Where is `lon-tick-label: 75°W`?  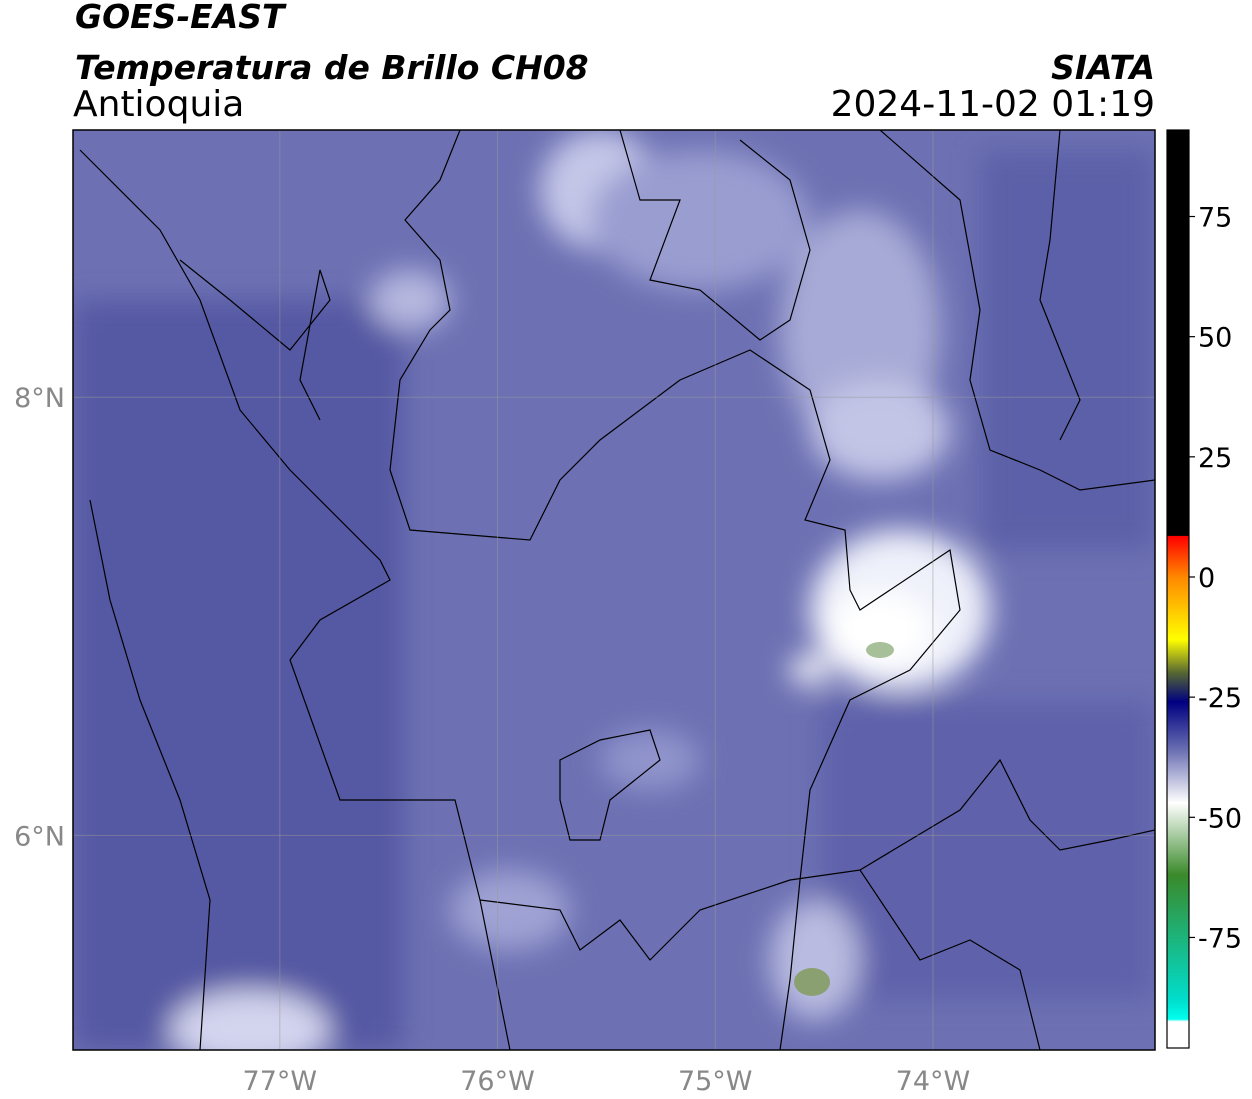
lon-tick-label: 75°W is located at coordinates (715, 1081).